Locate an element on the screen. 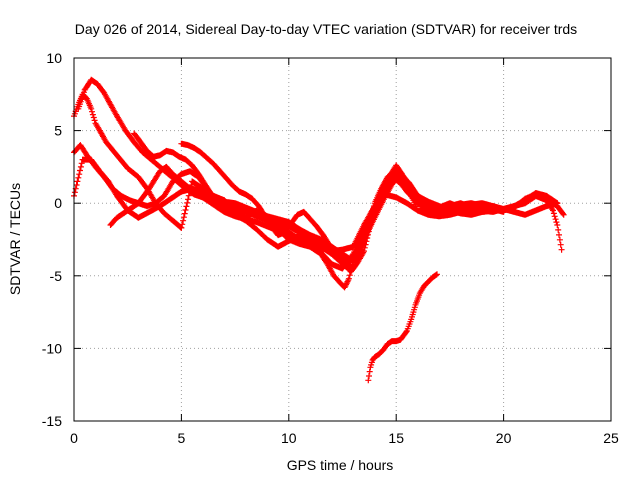 The height and width of the screenshot is (480, 640). x-tick-label: 15 is located at coordinates (396, 438).